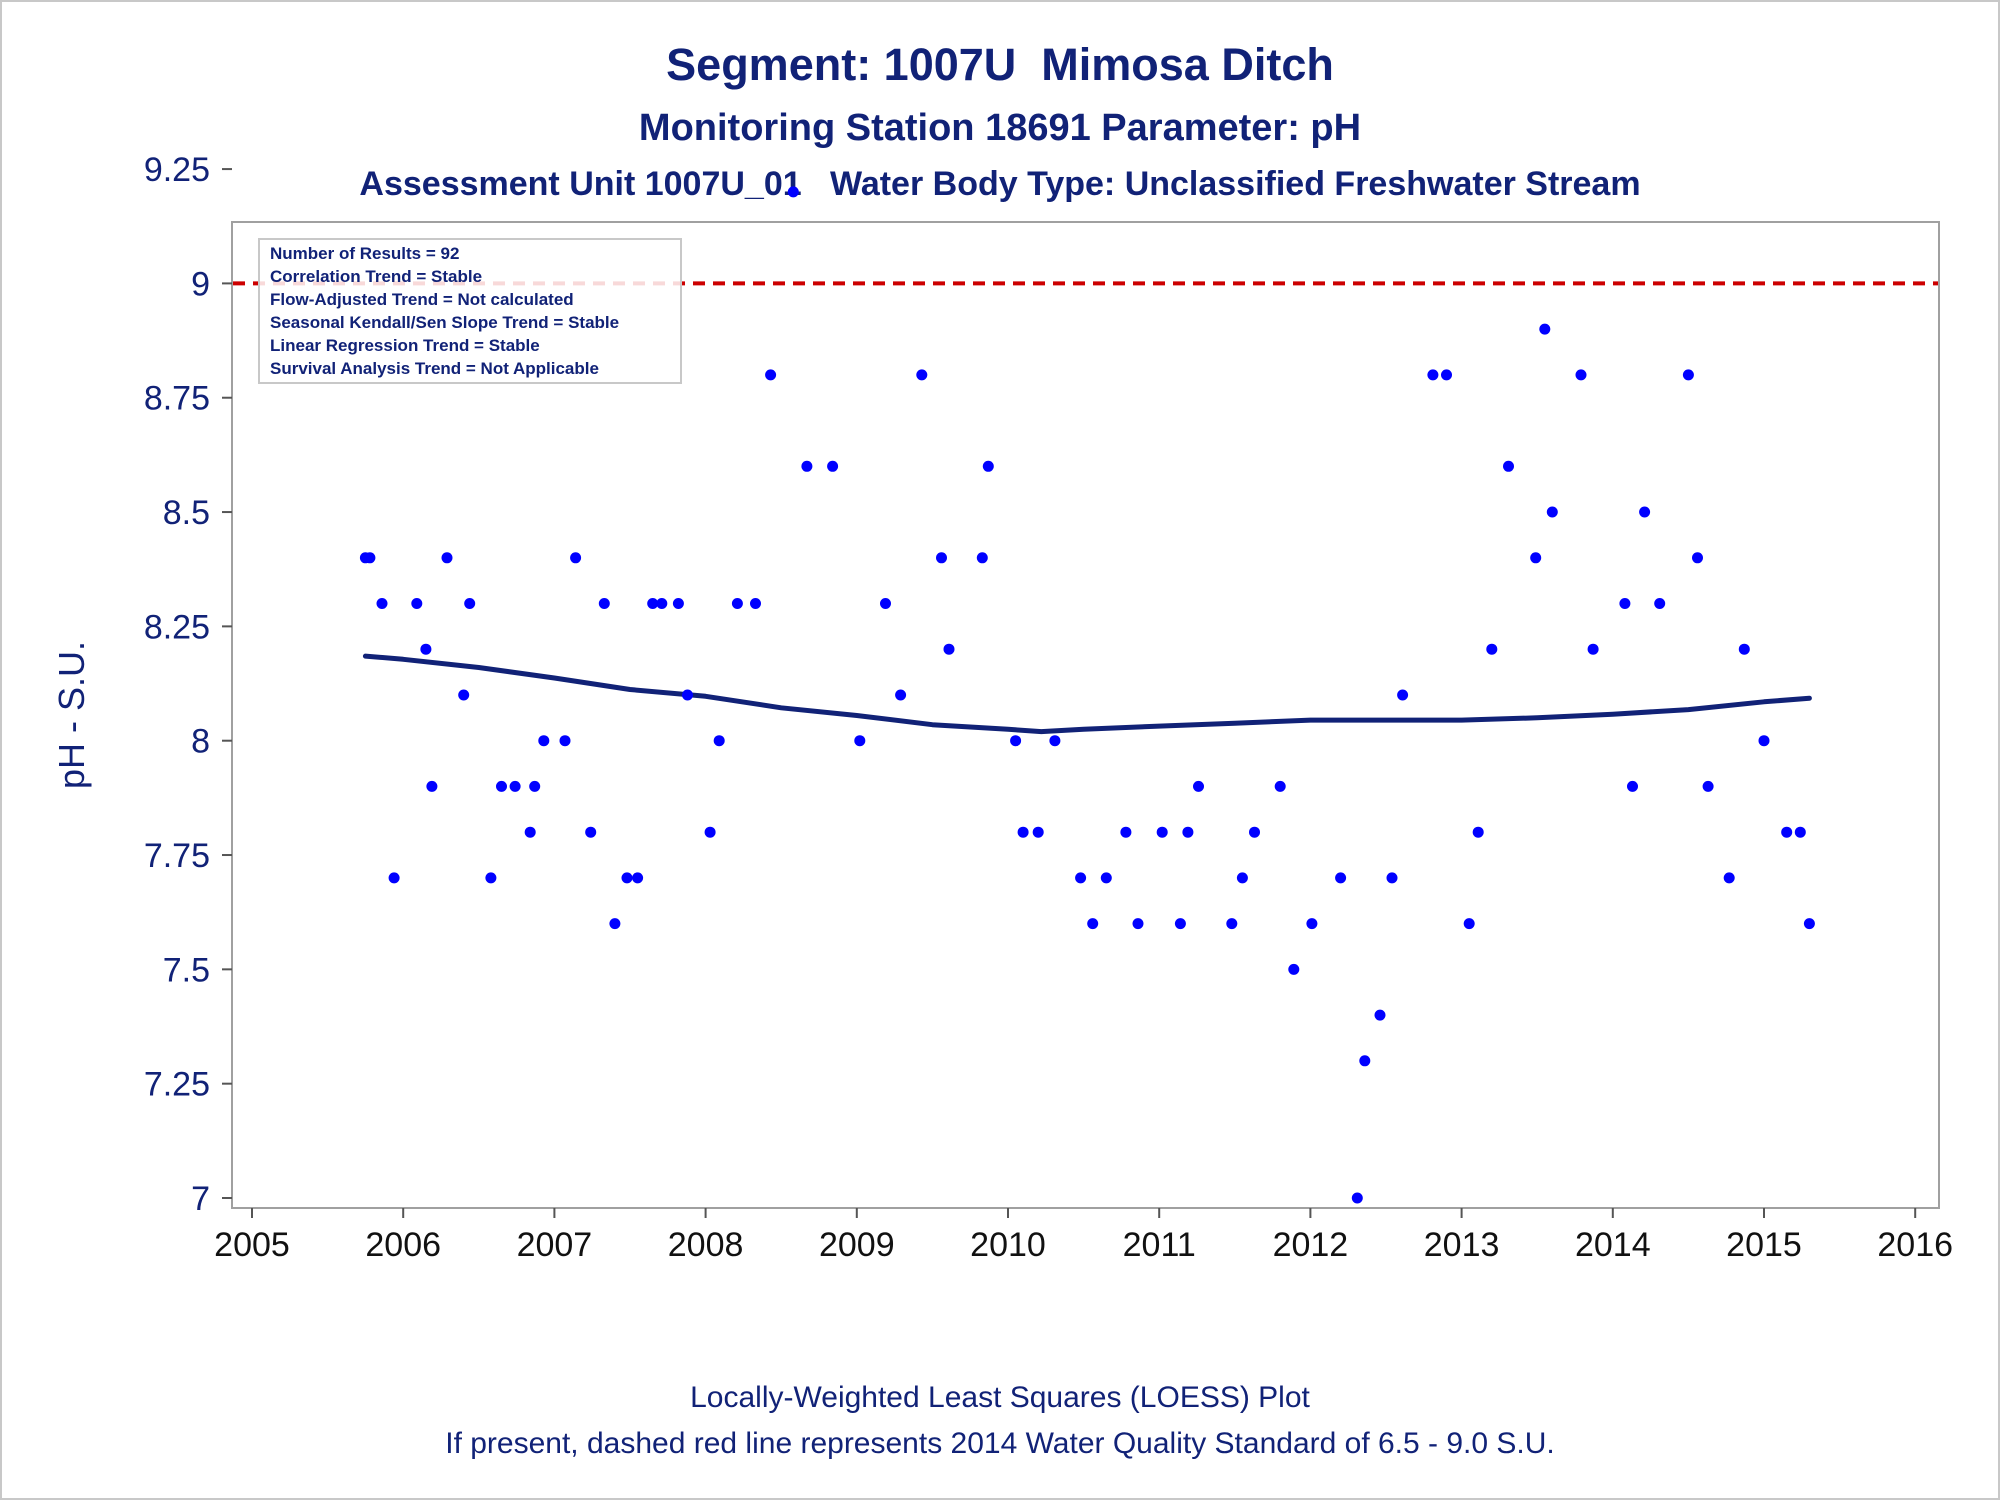 Image resolution: width=2000 pixels, height=1500 pixels. I want to click on loess-line, so click(1087, 694).